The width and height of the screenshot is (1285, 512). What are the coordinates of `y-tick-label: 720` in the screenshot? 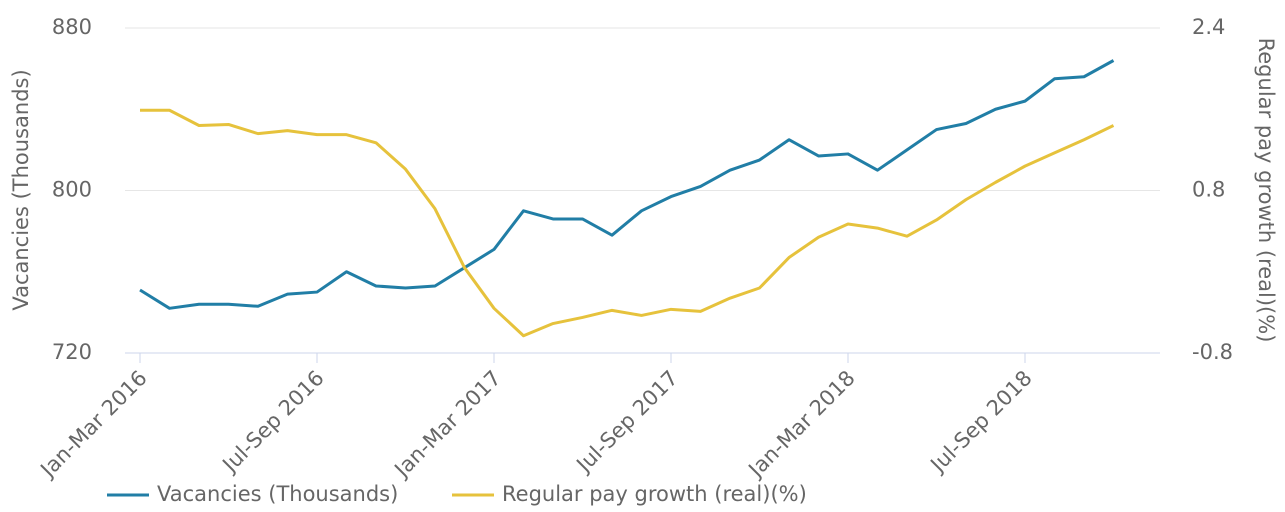 It's located at (72, 352).